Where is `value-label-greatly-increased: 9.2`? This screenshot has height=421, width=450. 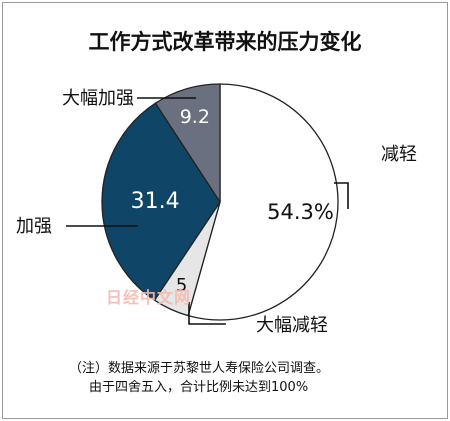
value-label-greatly-increased: 9.2 is located at coordinates (195, 117).